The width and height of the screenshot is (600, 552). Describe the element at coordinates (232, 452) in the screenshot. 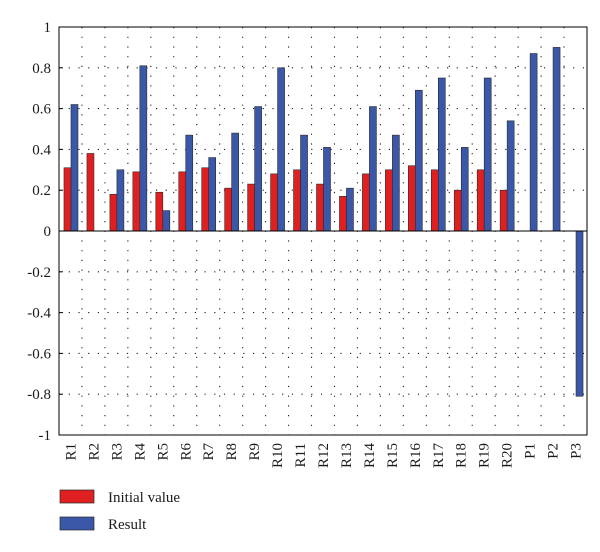

I see `x-tick-label: R8` at that location.